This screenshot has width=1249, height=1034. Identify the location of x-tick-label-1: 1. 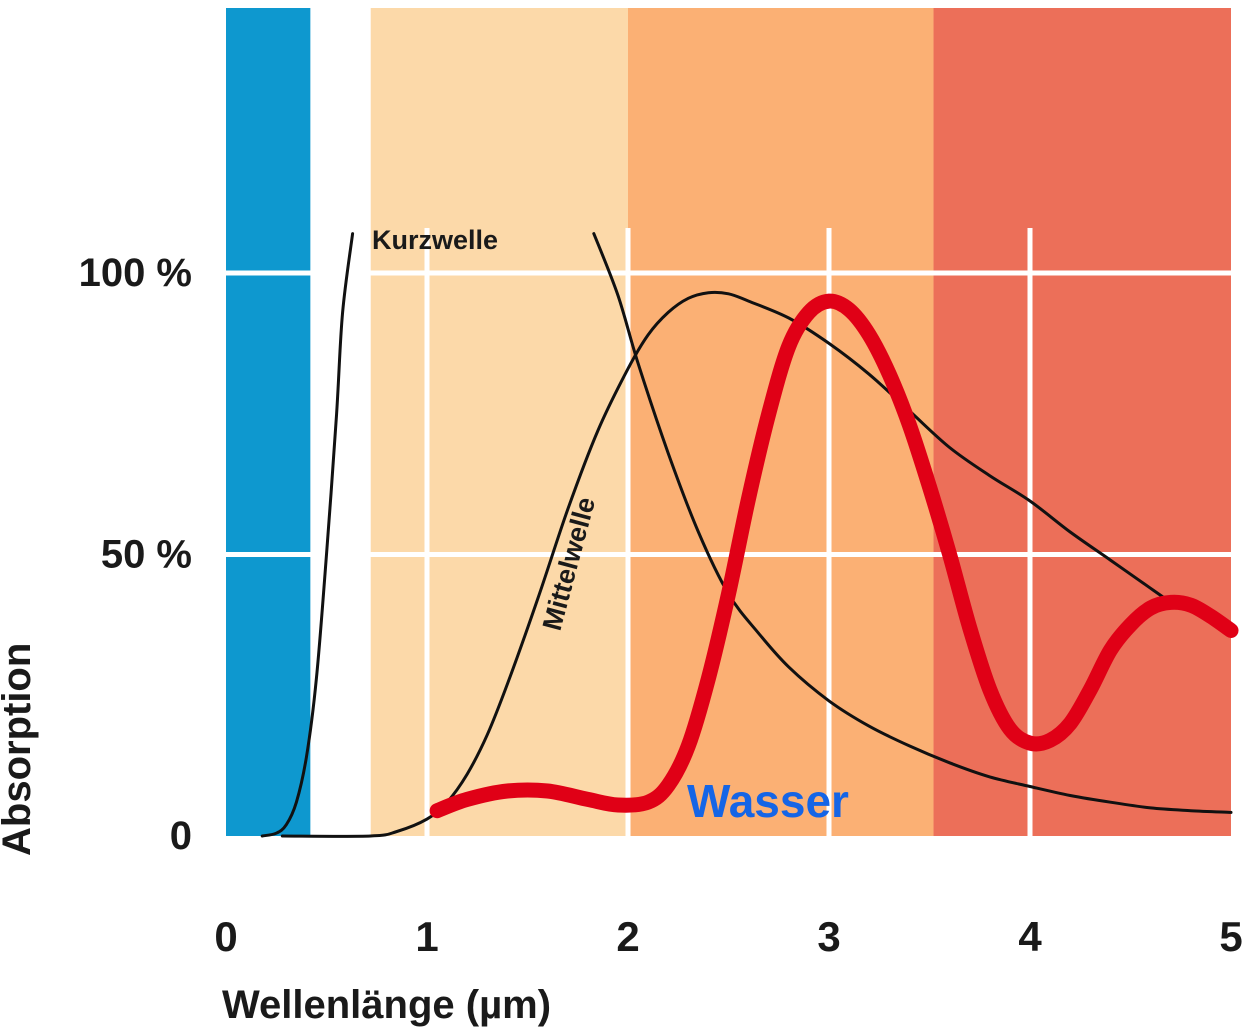
(426, 936).